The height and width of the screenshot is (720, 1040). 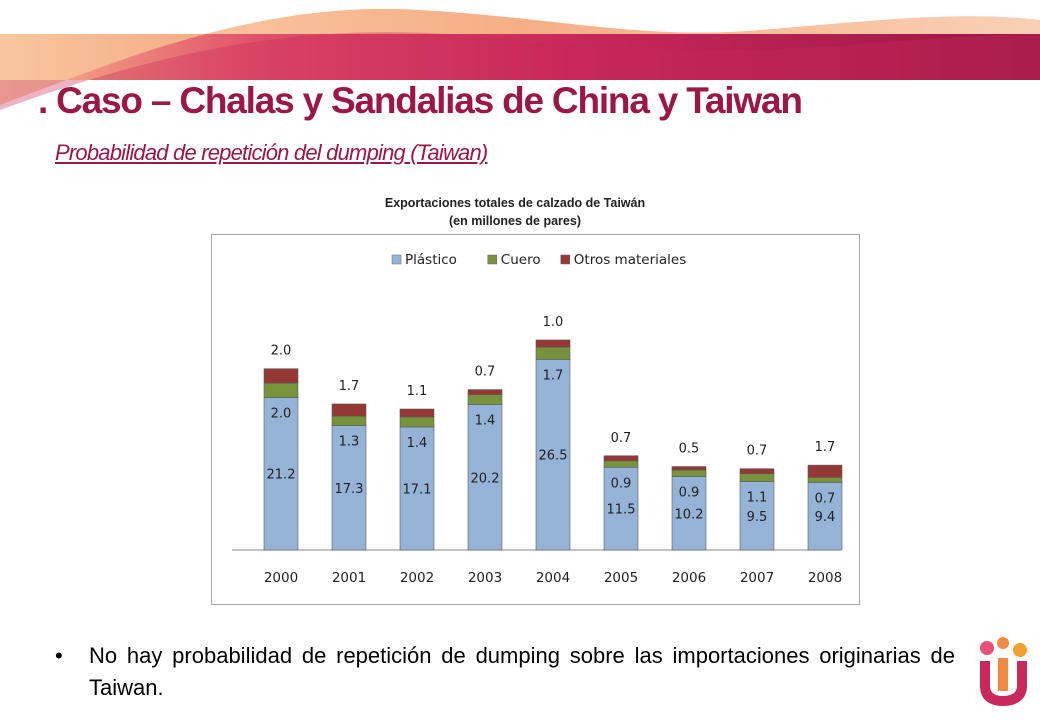 I want to click on x-tick-label-2006: 2006, so click(x=689, y=578).